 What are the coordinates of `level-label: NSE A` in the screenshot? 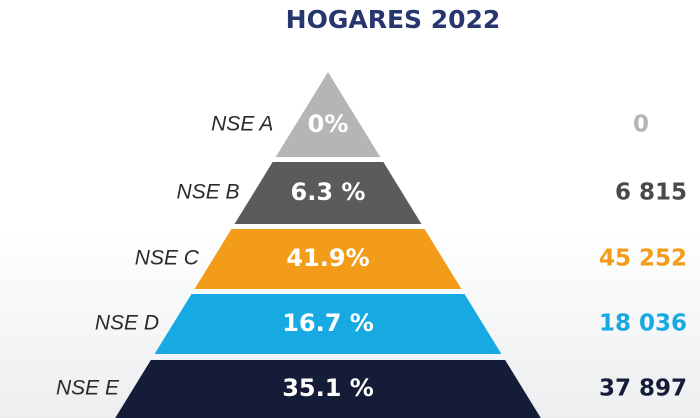 It's located at (242, 124).